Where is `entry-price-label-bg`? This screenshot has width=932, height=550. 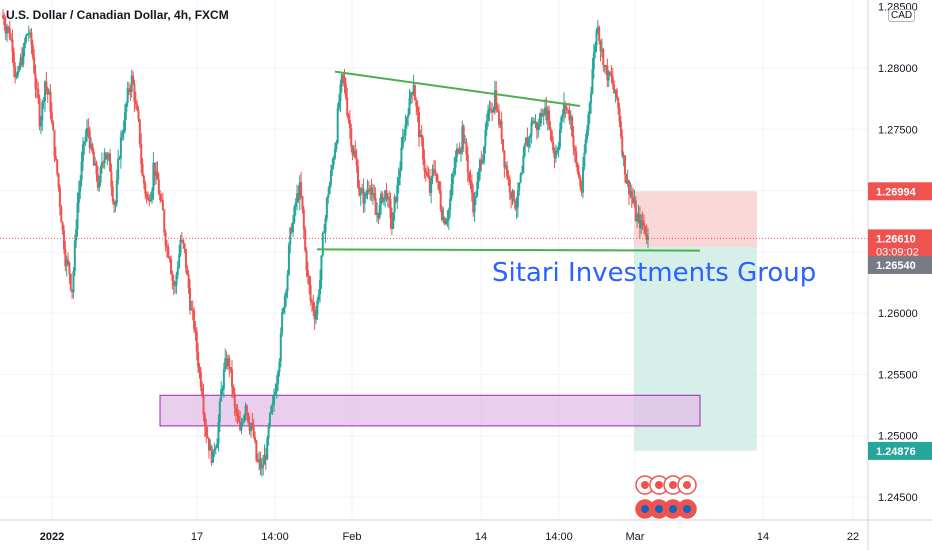
entry-price-label-bg is located at coordinates (900, 264).